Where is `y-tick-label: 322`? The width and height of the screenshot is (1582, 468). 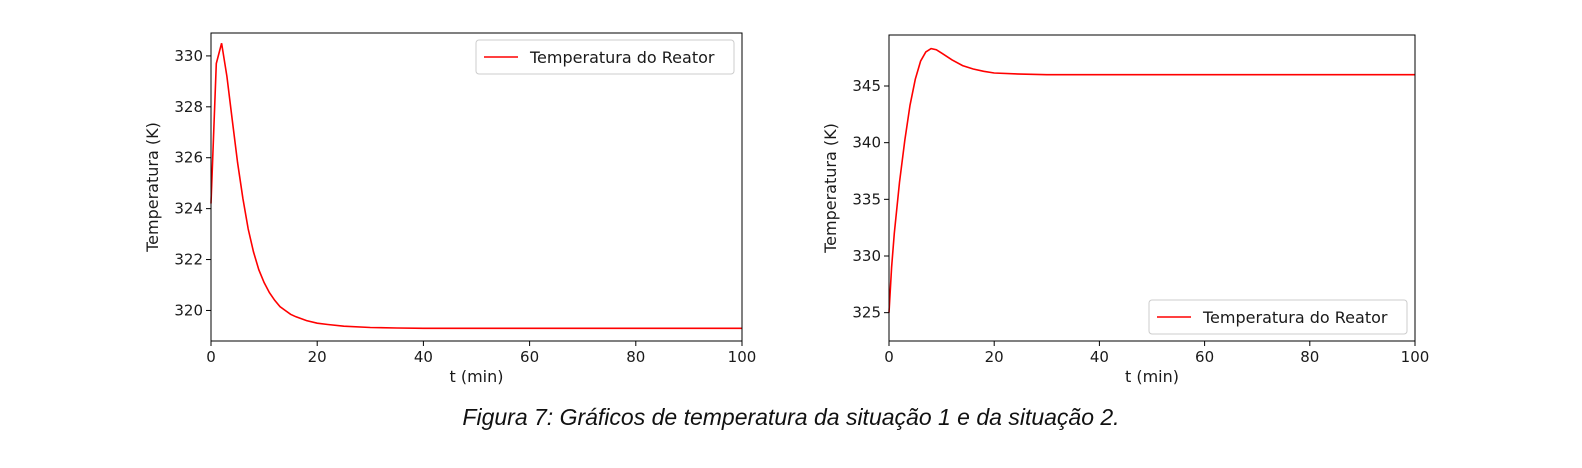 y-tick-label: 322 is located at coordinates (188, 260).